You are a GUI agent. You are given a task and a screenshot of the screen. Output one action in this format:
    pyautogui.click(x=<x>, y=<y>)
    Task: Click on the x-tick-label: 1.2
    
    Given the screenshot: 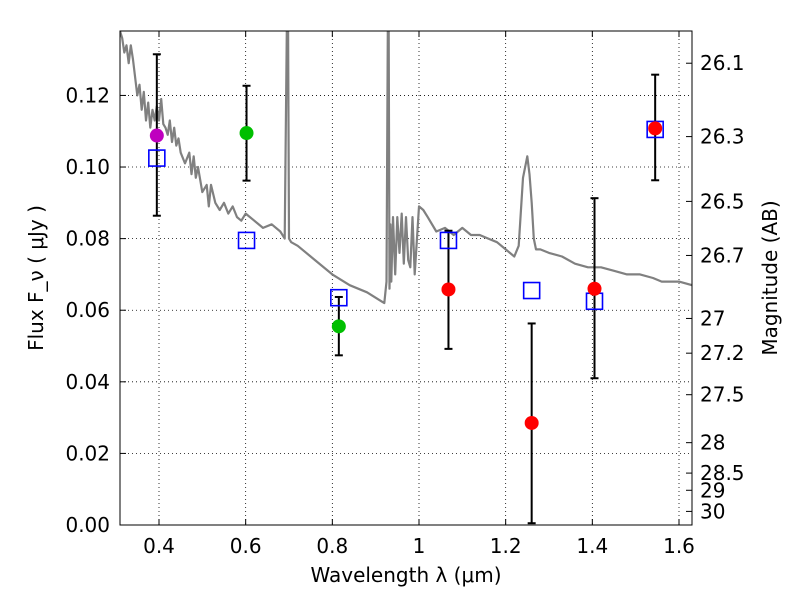 What is the action you would take?
    pyautogui.click(x=506, y=546)
    